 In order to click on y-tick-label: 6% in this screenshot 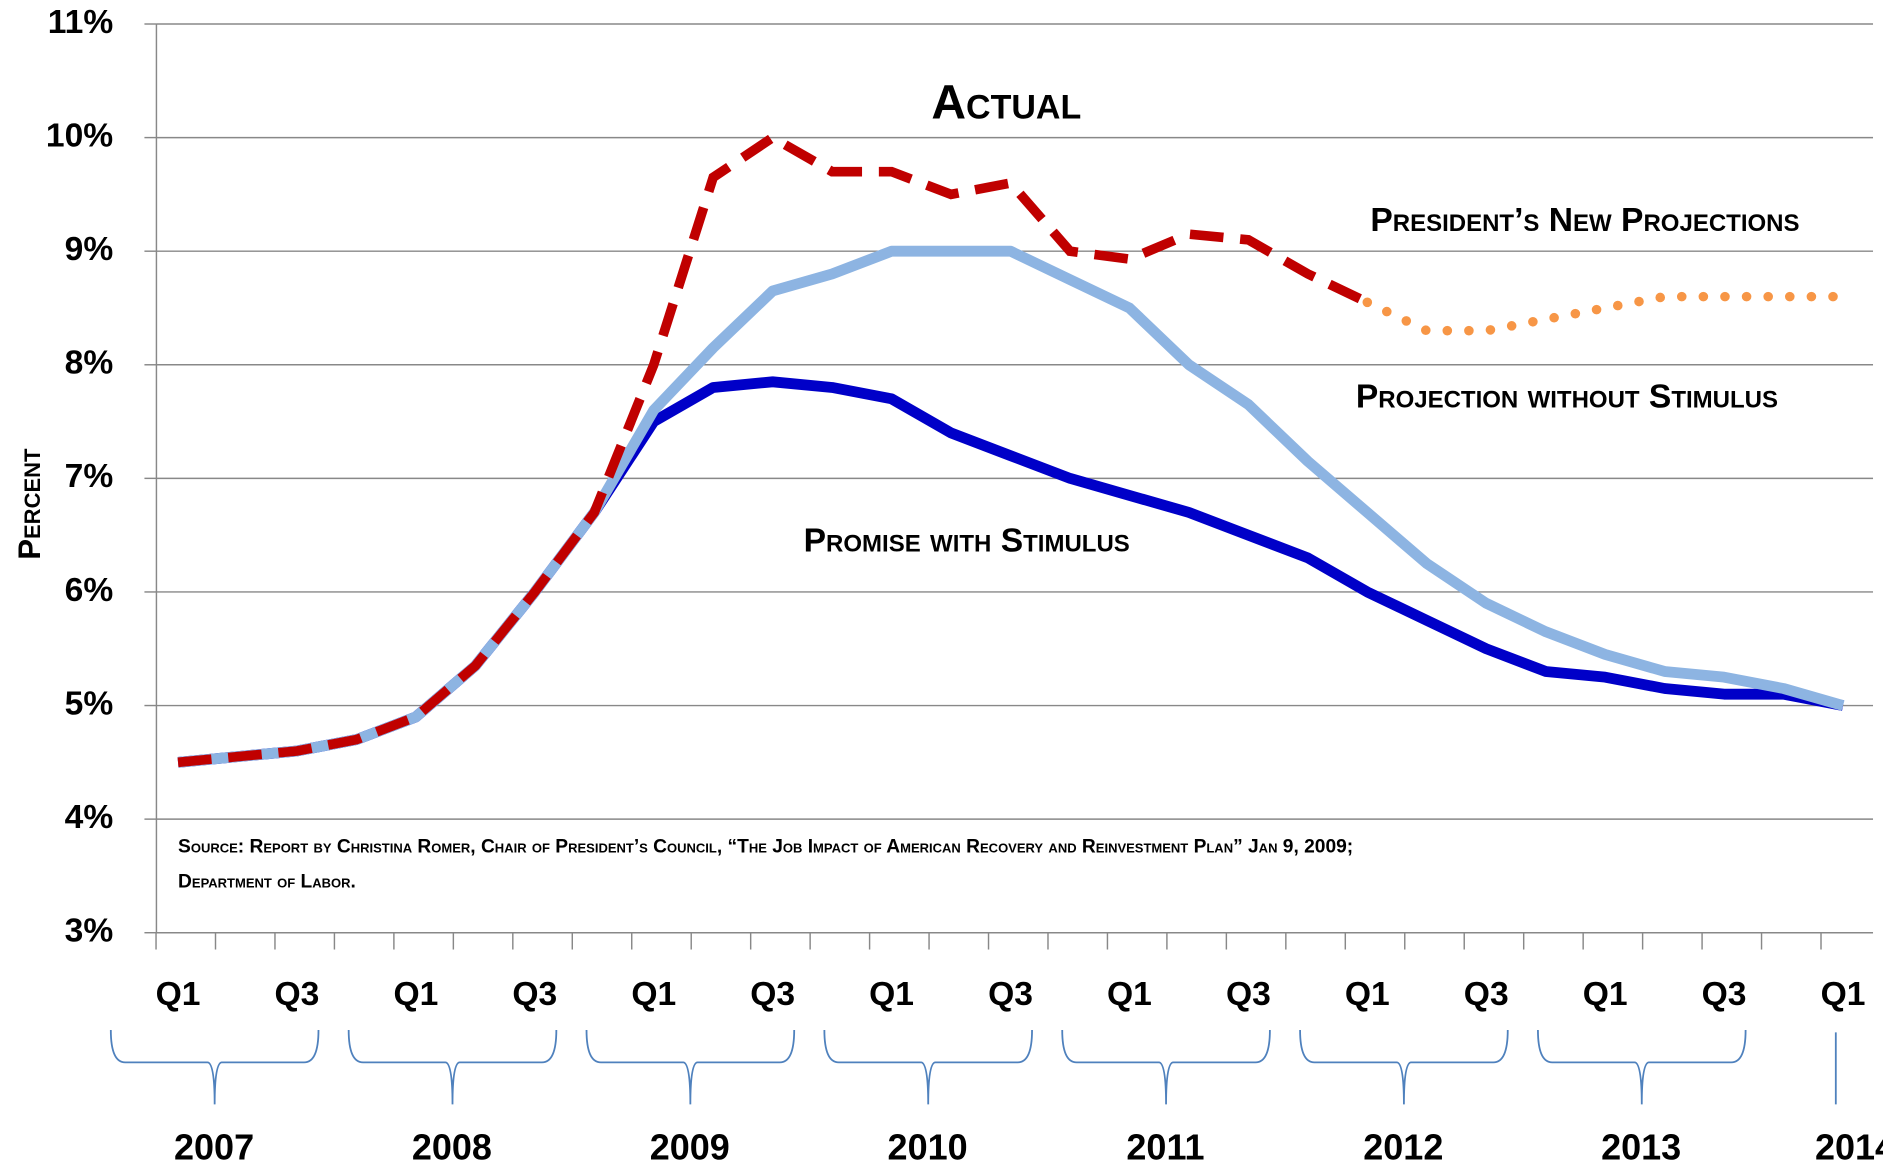, I will do `click(89, 590)`.